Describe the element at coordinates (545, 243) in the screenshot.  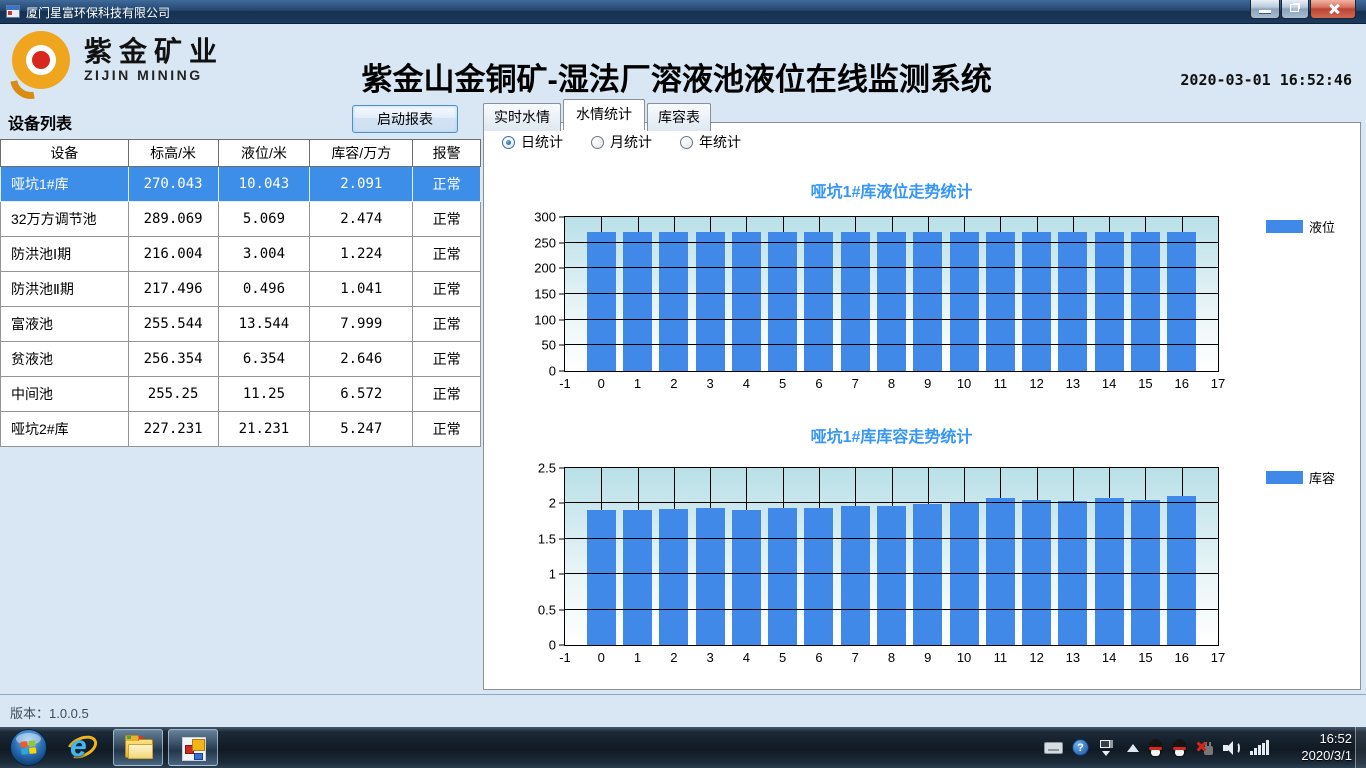
I see `y-axis-tick-label: 250` at that location.